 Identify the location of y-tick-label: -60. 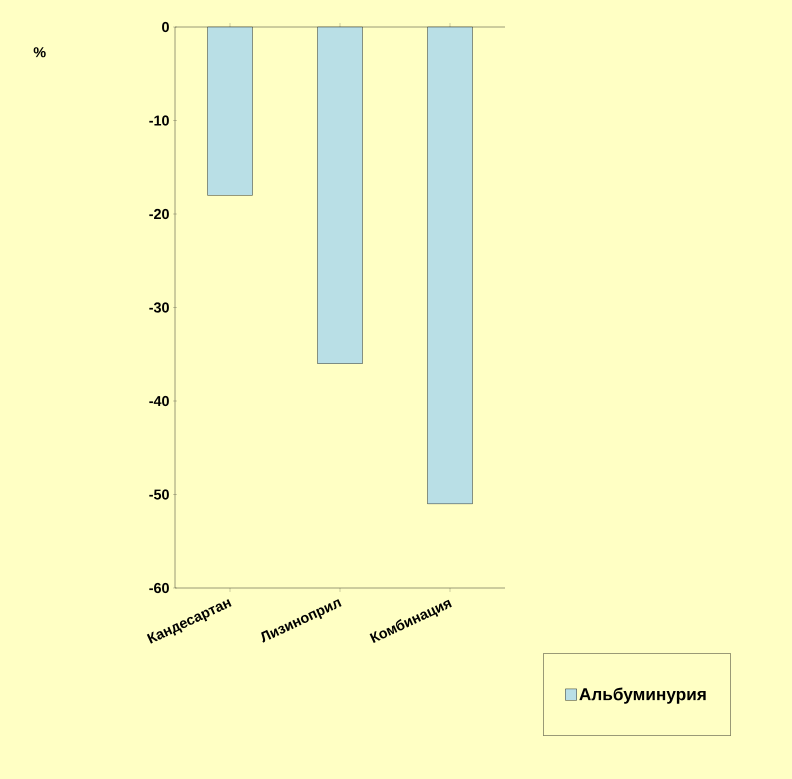
(159, 588).